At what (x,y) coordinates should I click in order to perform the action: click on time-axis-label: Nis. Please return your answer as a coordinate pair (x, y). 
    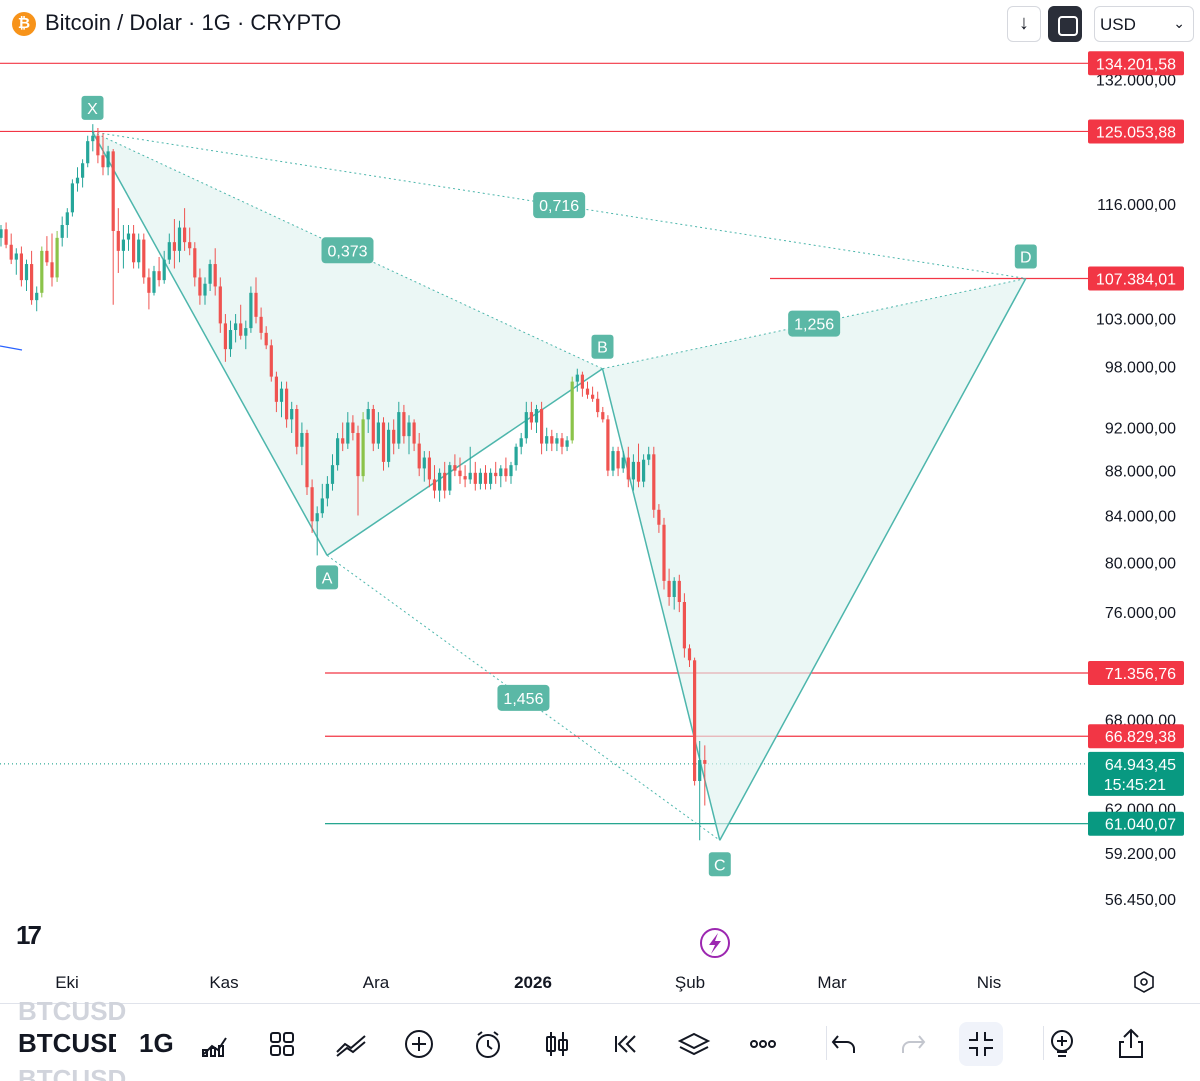
    Looking at the image, I should click on (989, 982).